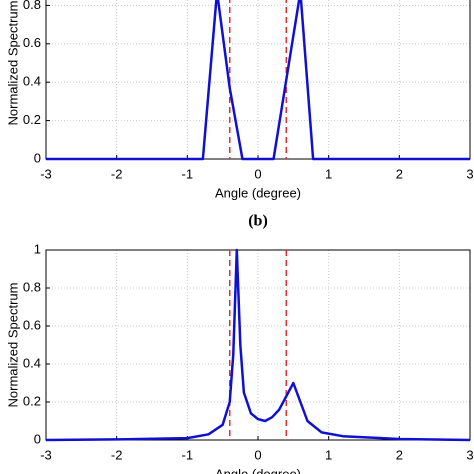 The width and height of the screenshot is (474, 474). What do you see at coordinates (37, 248) in the screenshot?
I see `y-tick-label: 1` at bounding box center [37, 248].